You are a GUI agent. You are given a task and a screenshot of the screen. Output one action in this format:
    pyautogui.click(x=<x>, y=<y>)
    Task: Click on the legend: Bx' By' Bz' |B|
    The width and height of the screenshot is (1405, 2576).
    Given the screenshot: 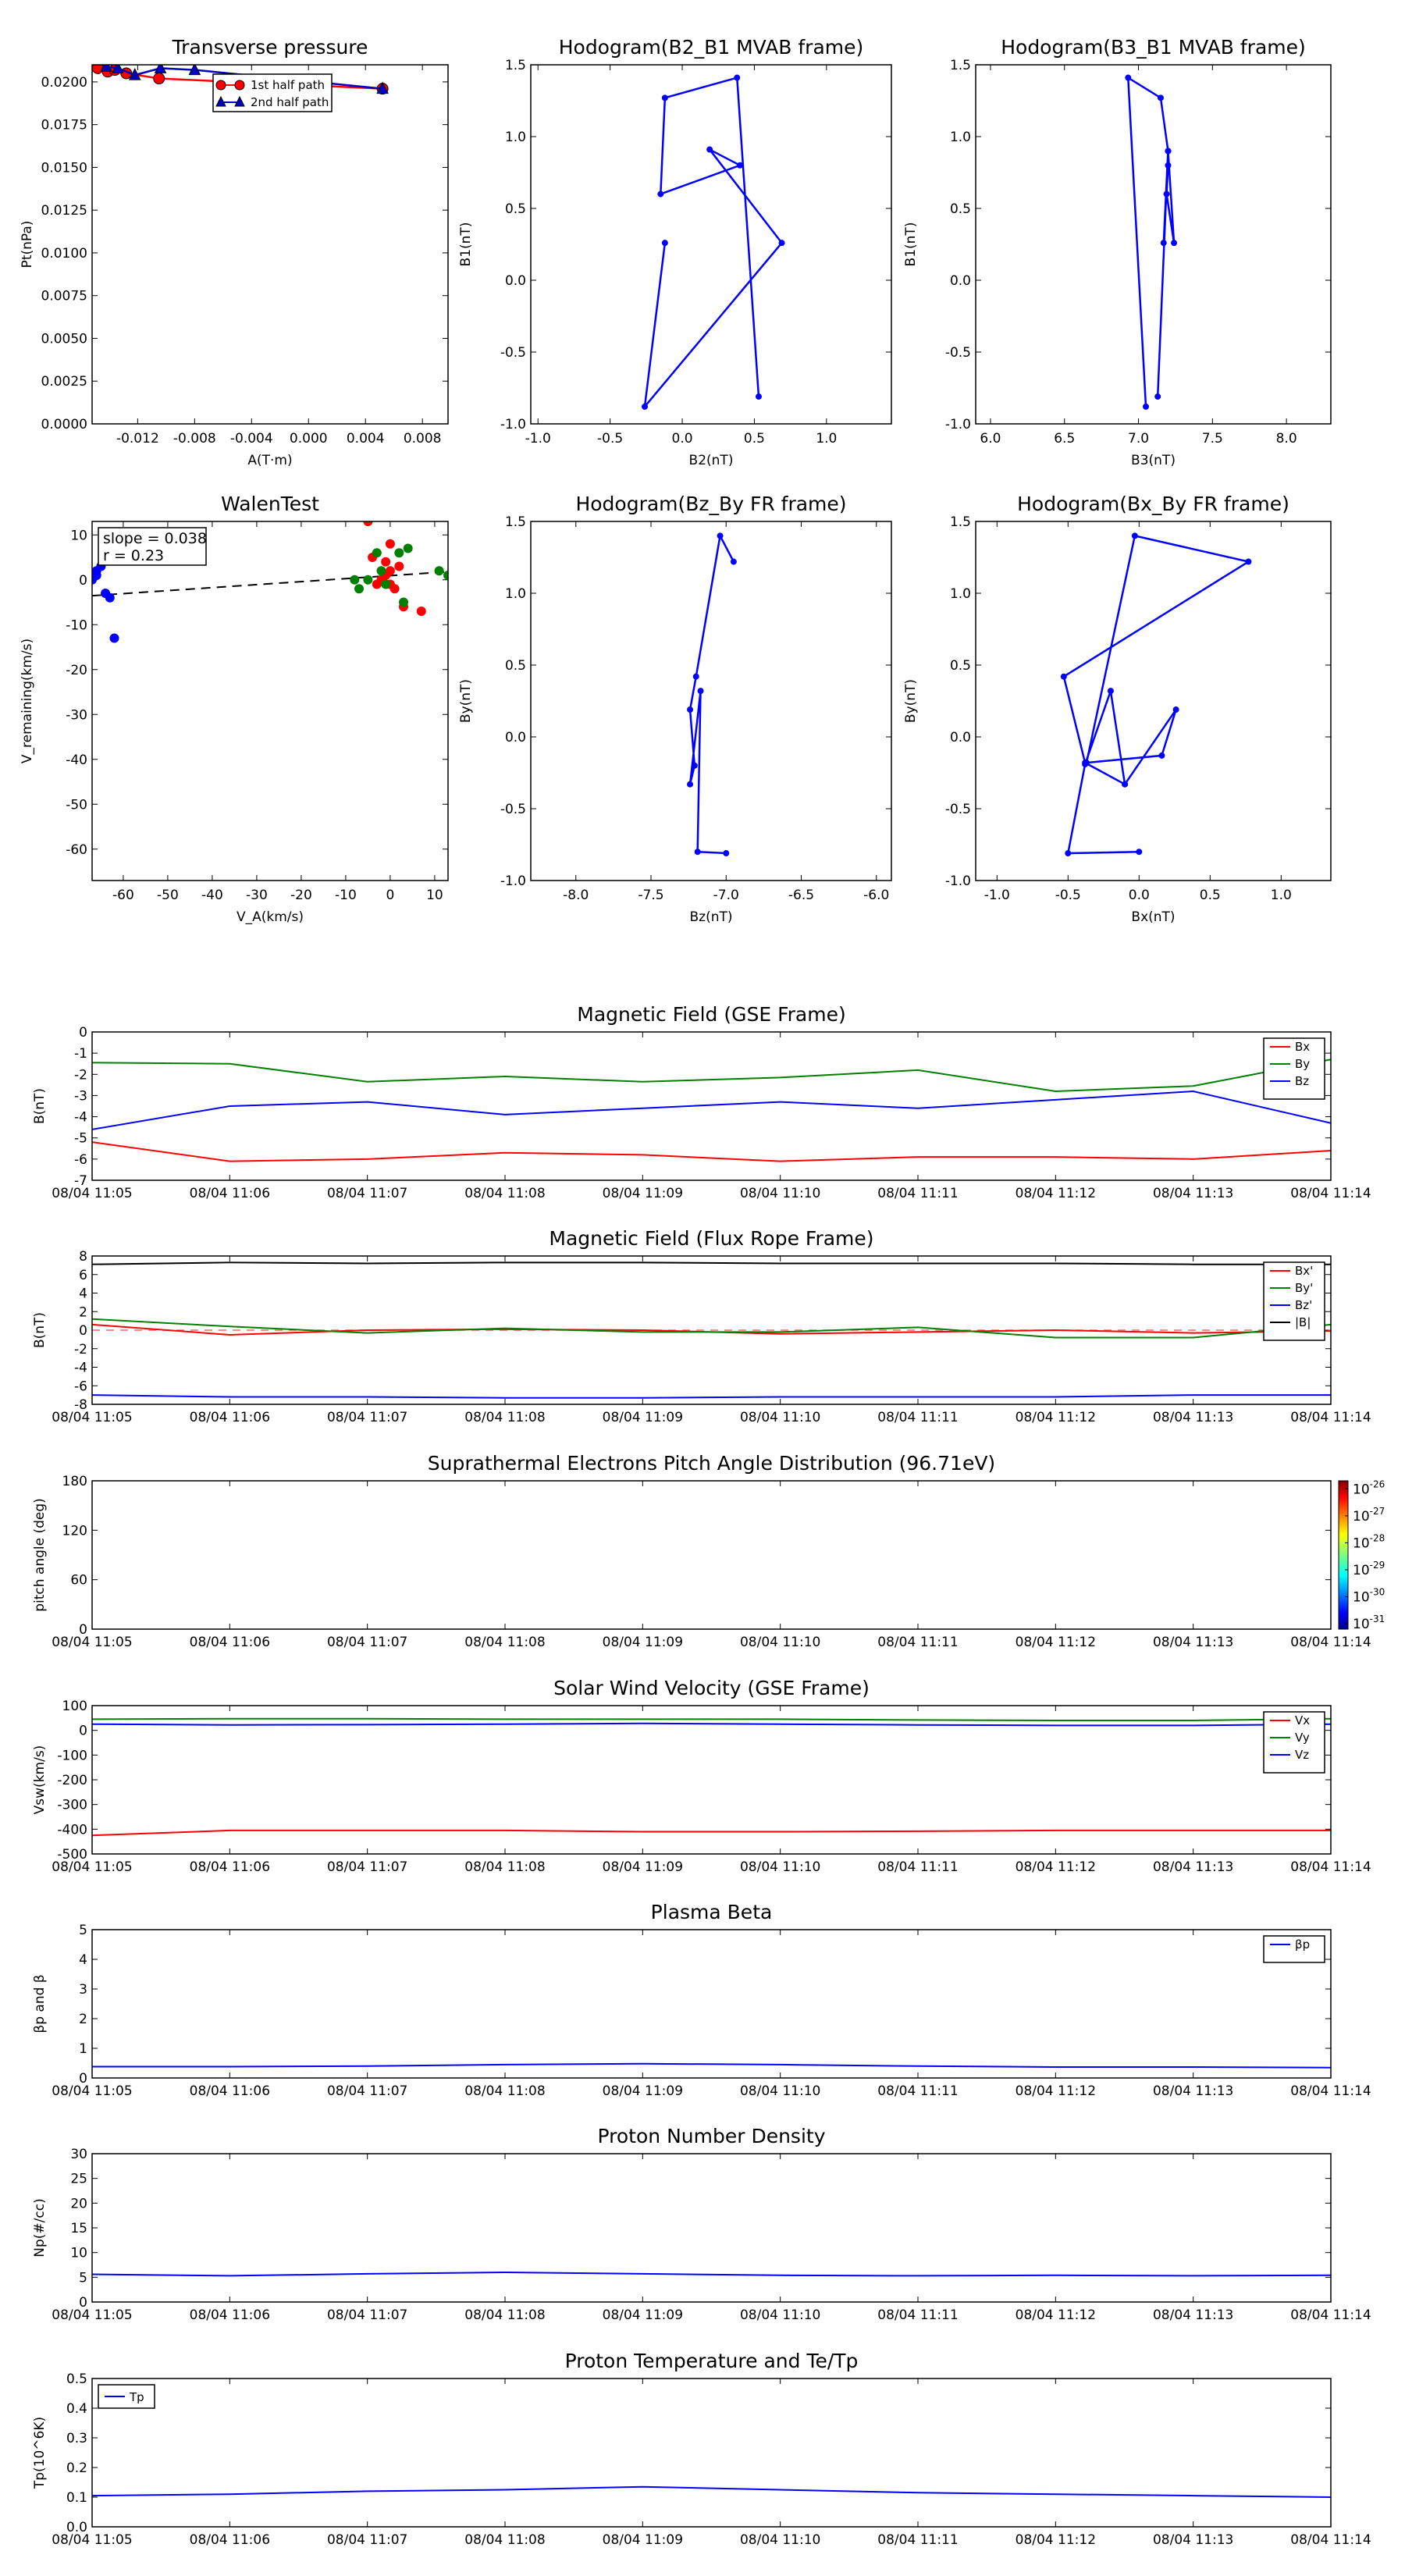 What is the action you would take?
    pyautogui.click(x=1294, y=1301)
    